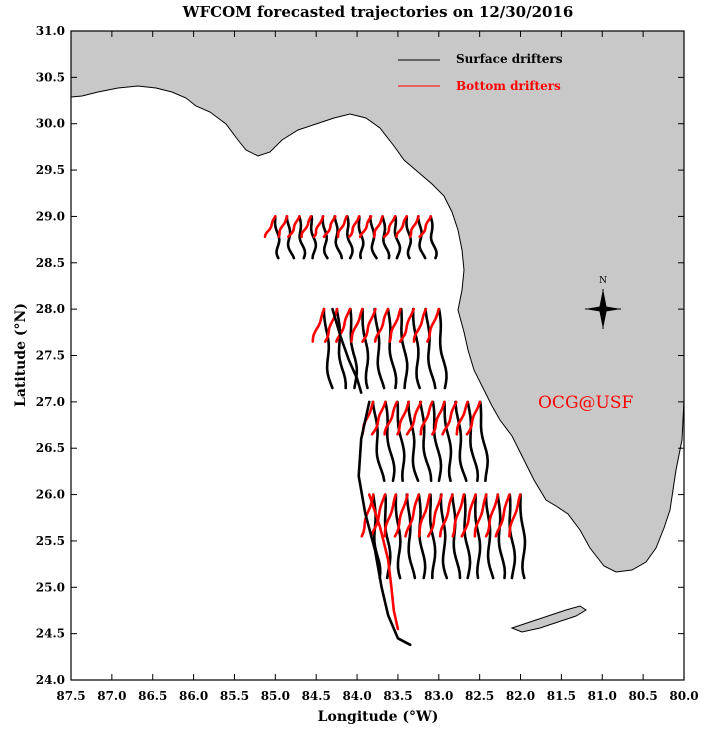  I want to click on x-tick-label: 82.5, so click(479, 696).